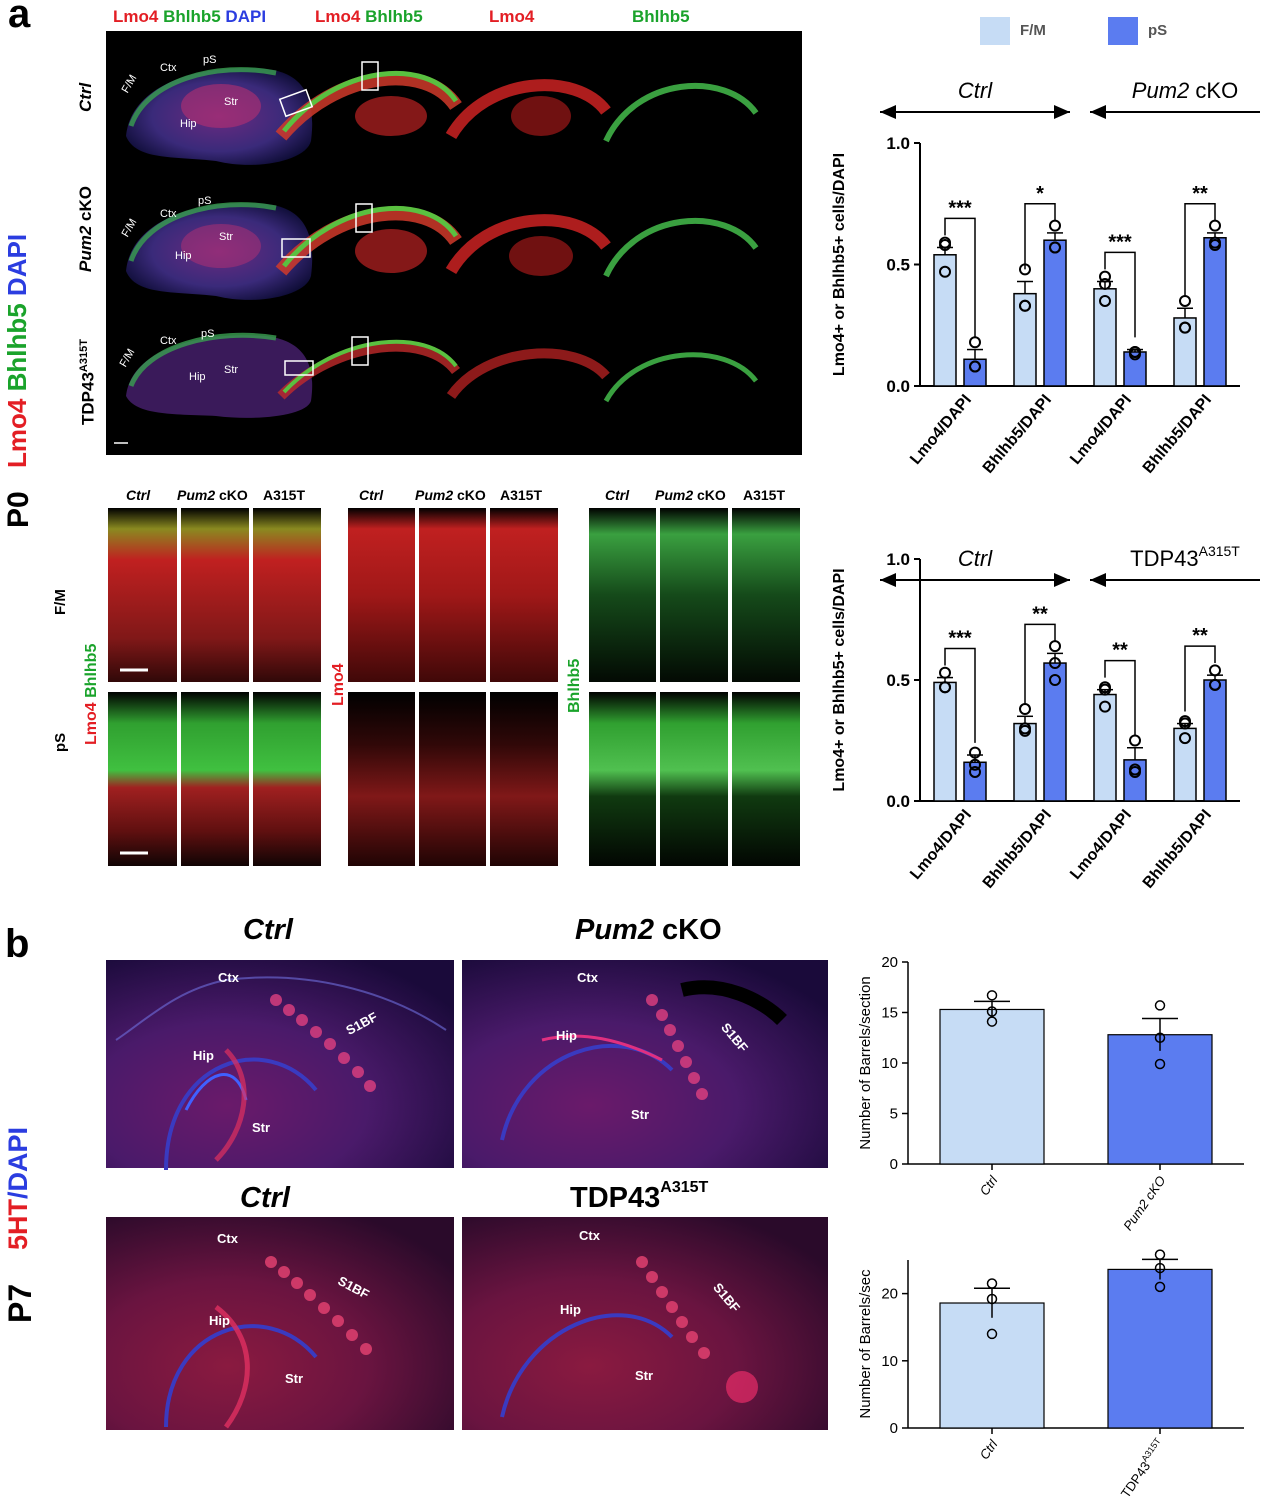  I want to click on row-label-ctrl: Ctrl, so click(85, 97).